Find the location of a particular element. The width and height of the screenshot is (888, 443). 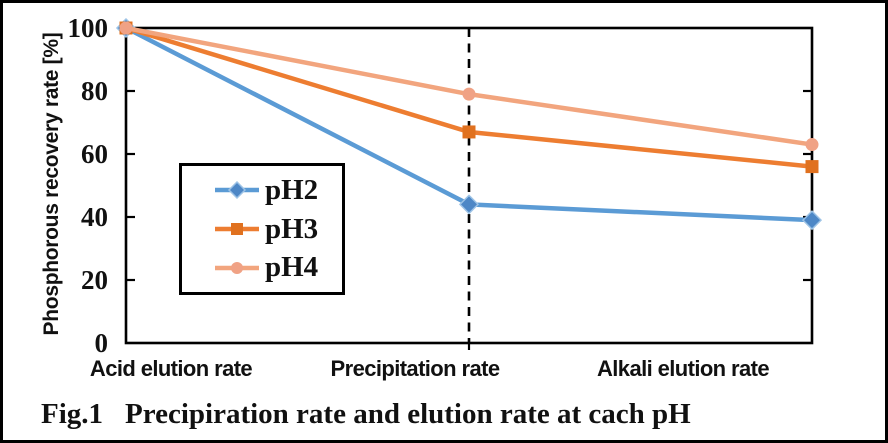

legend: pH2 pH3 pH4 is located at coordinates (262, 229).